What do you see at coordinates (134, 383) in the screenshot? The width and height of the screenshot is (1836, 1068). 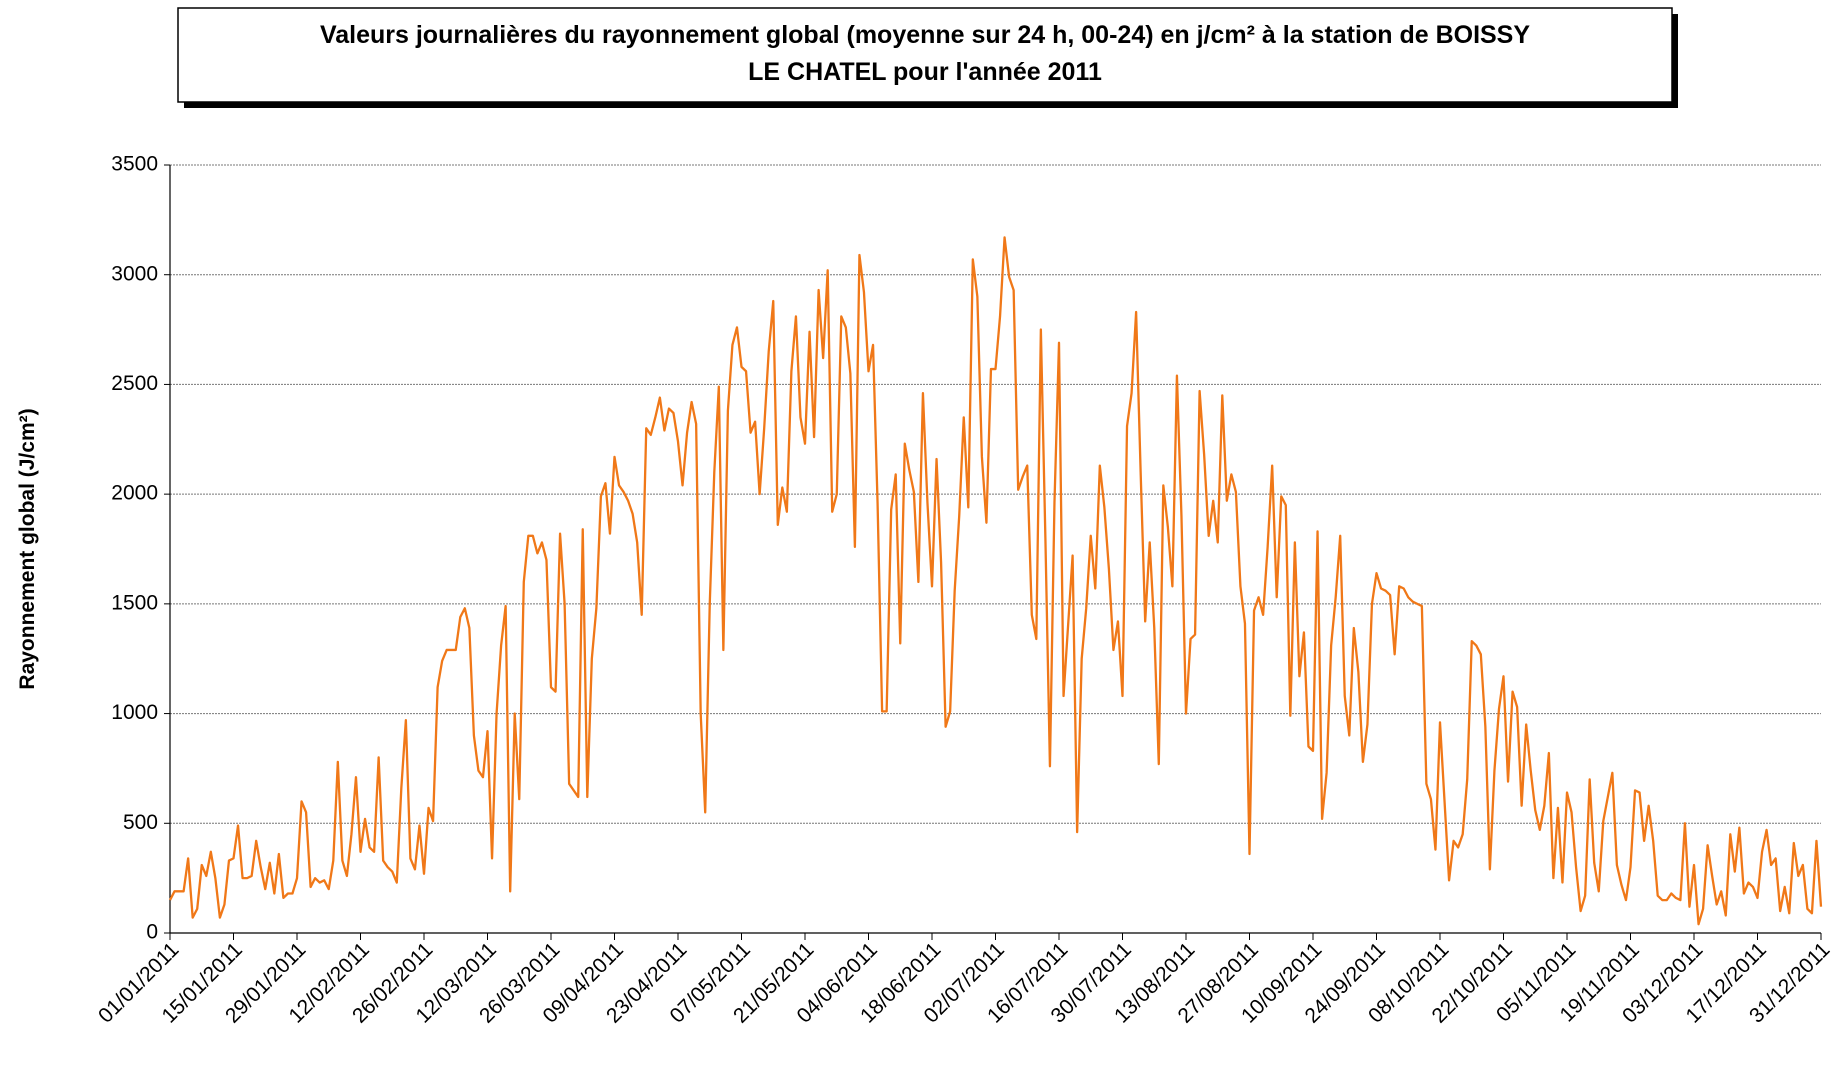 I see `y-tick-label: 2500` at bounding box center [134, 383].